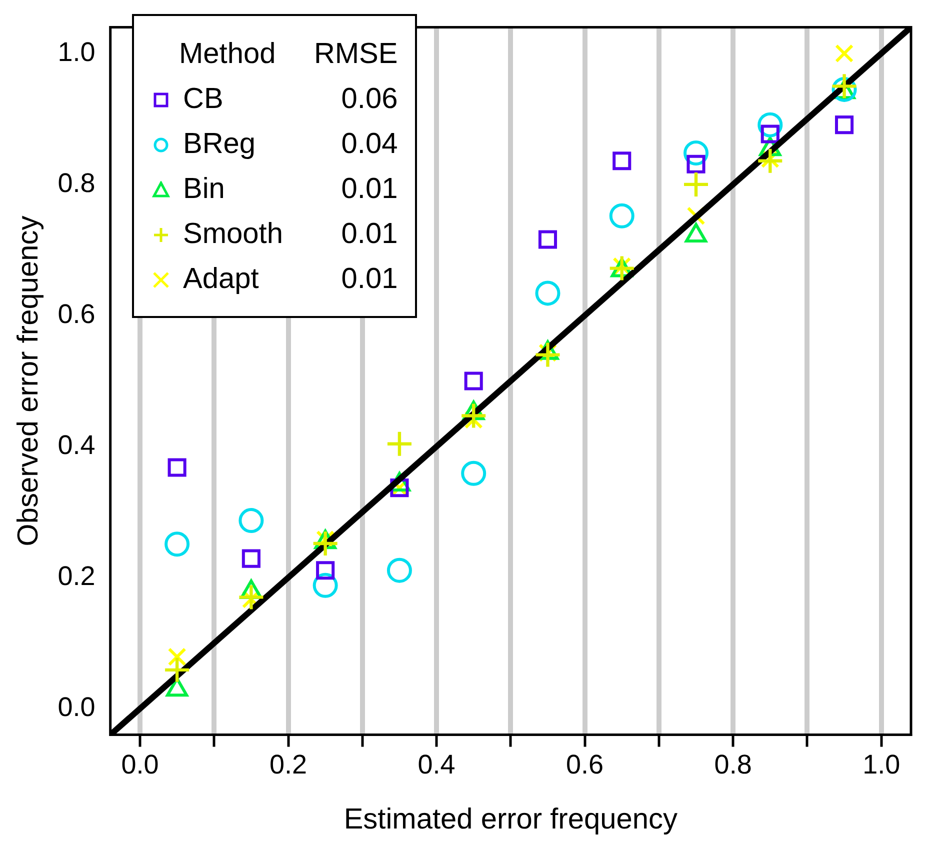 The width and height of the screenshot is (925, 842). Describe the element at coordinates (233, 234) in the screenshot. I see `legend-label: Smooth` at that location.